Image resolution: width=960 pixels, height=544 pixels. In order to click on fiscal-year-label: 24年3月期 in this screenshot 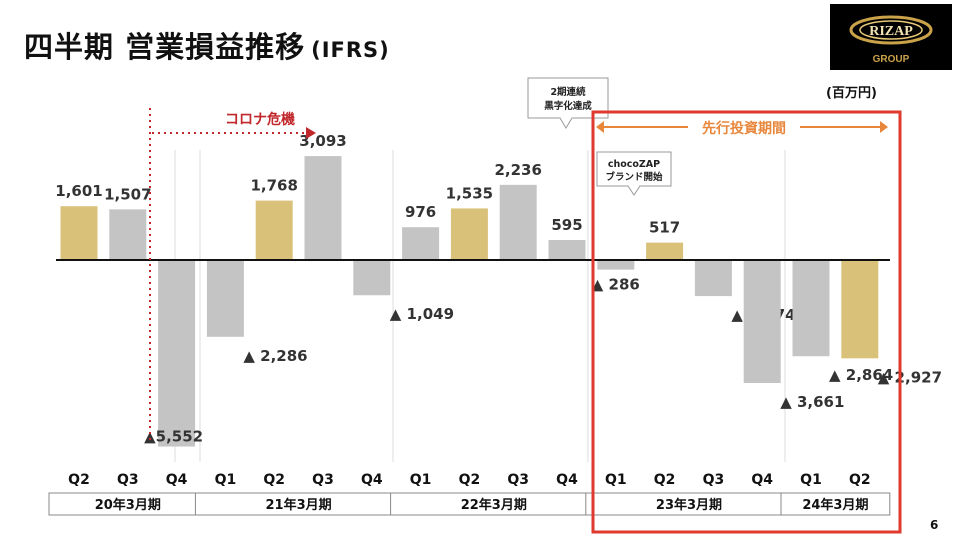, I will do `click(835, 505)`.